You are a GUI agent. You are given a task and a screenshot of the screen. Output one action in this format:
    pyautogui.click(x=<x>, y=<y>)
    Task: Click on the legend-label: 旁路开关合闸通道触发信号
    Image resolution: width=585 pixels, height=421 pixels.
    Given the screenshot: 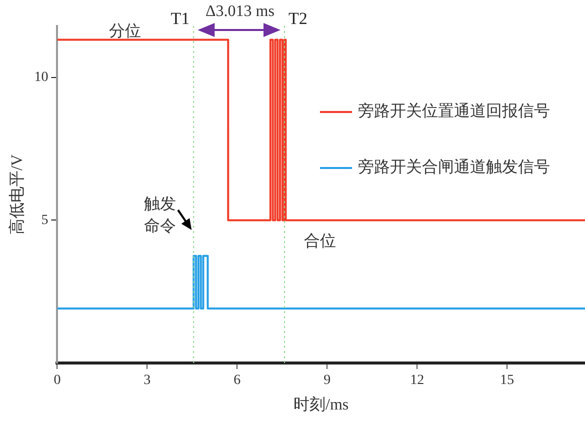 What is the action you would take?
    pyautogui.click(x=454, y=167)
    